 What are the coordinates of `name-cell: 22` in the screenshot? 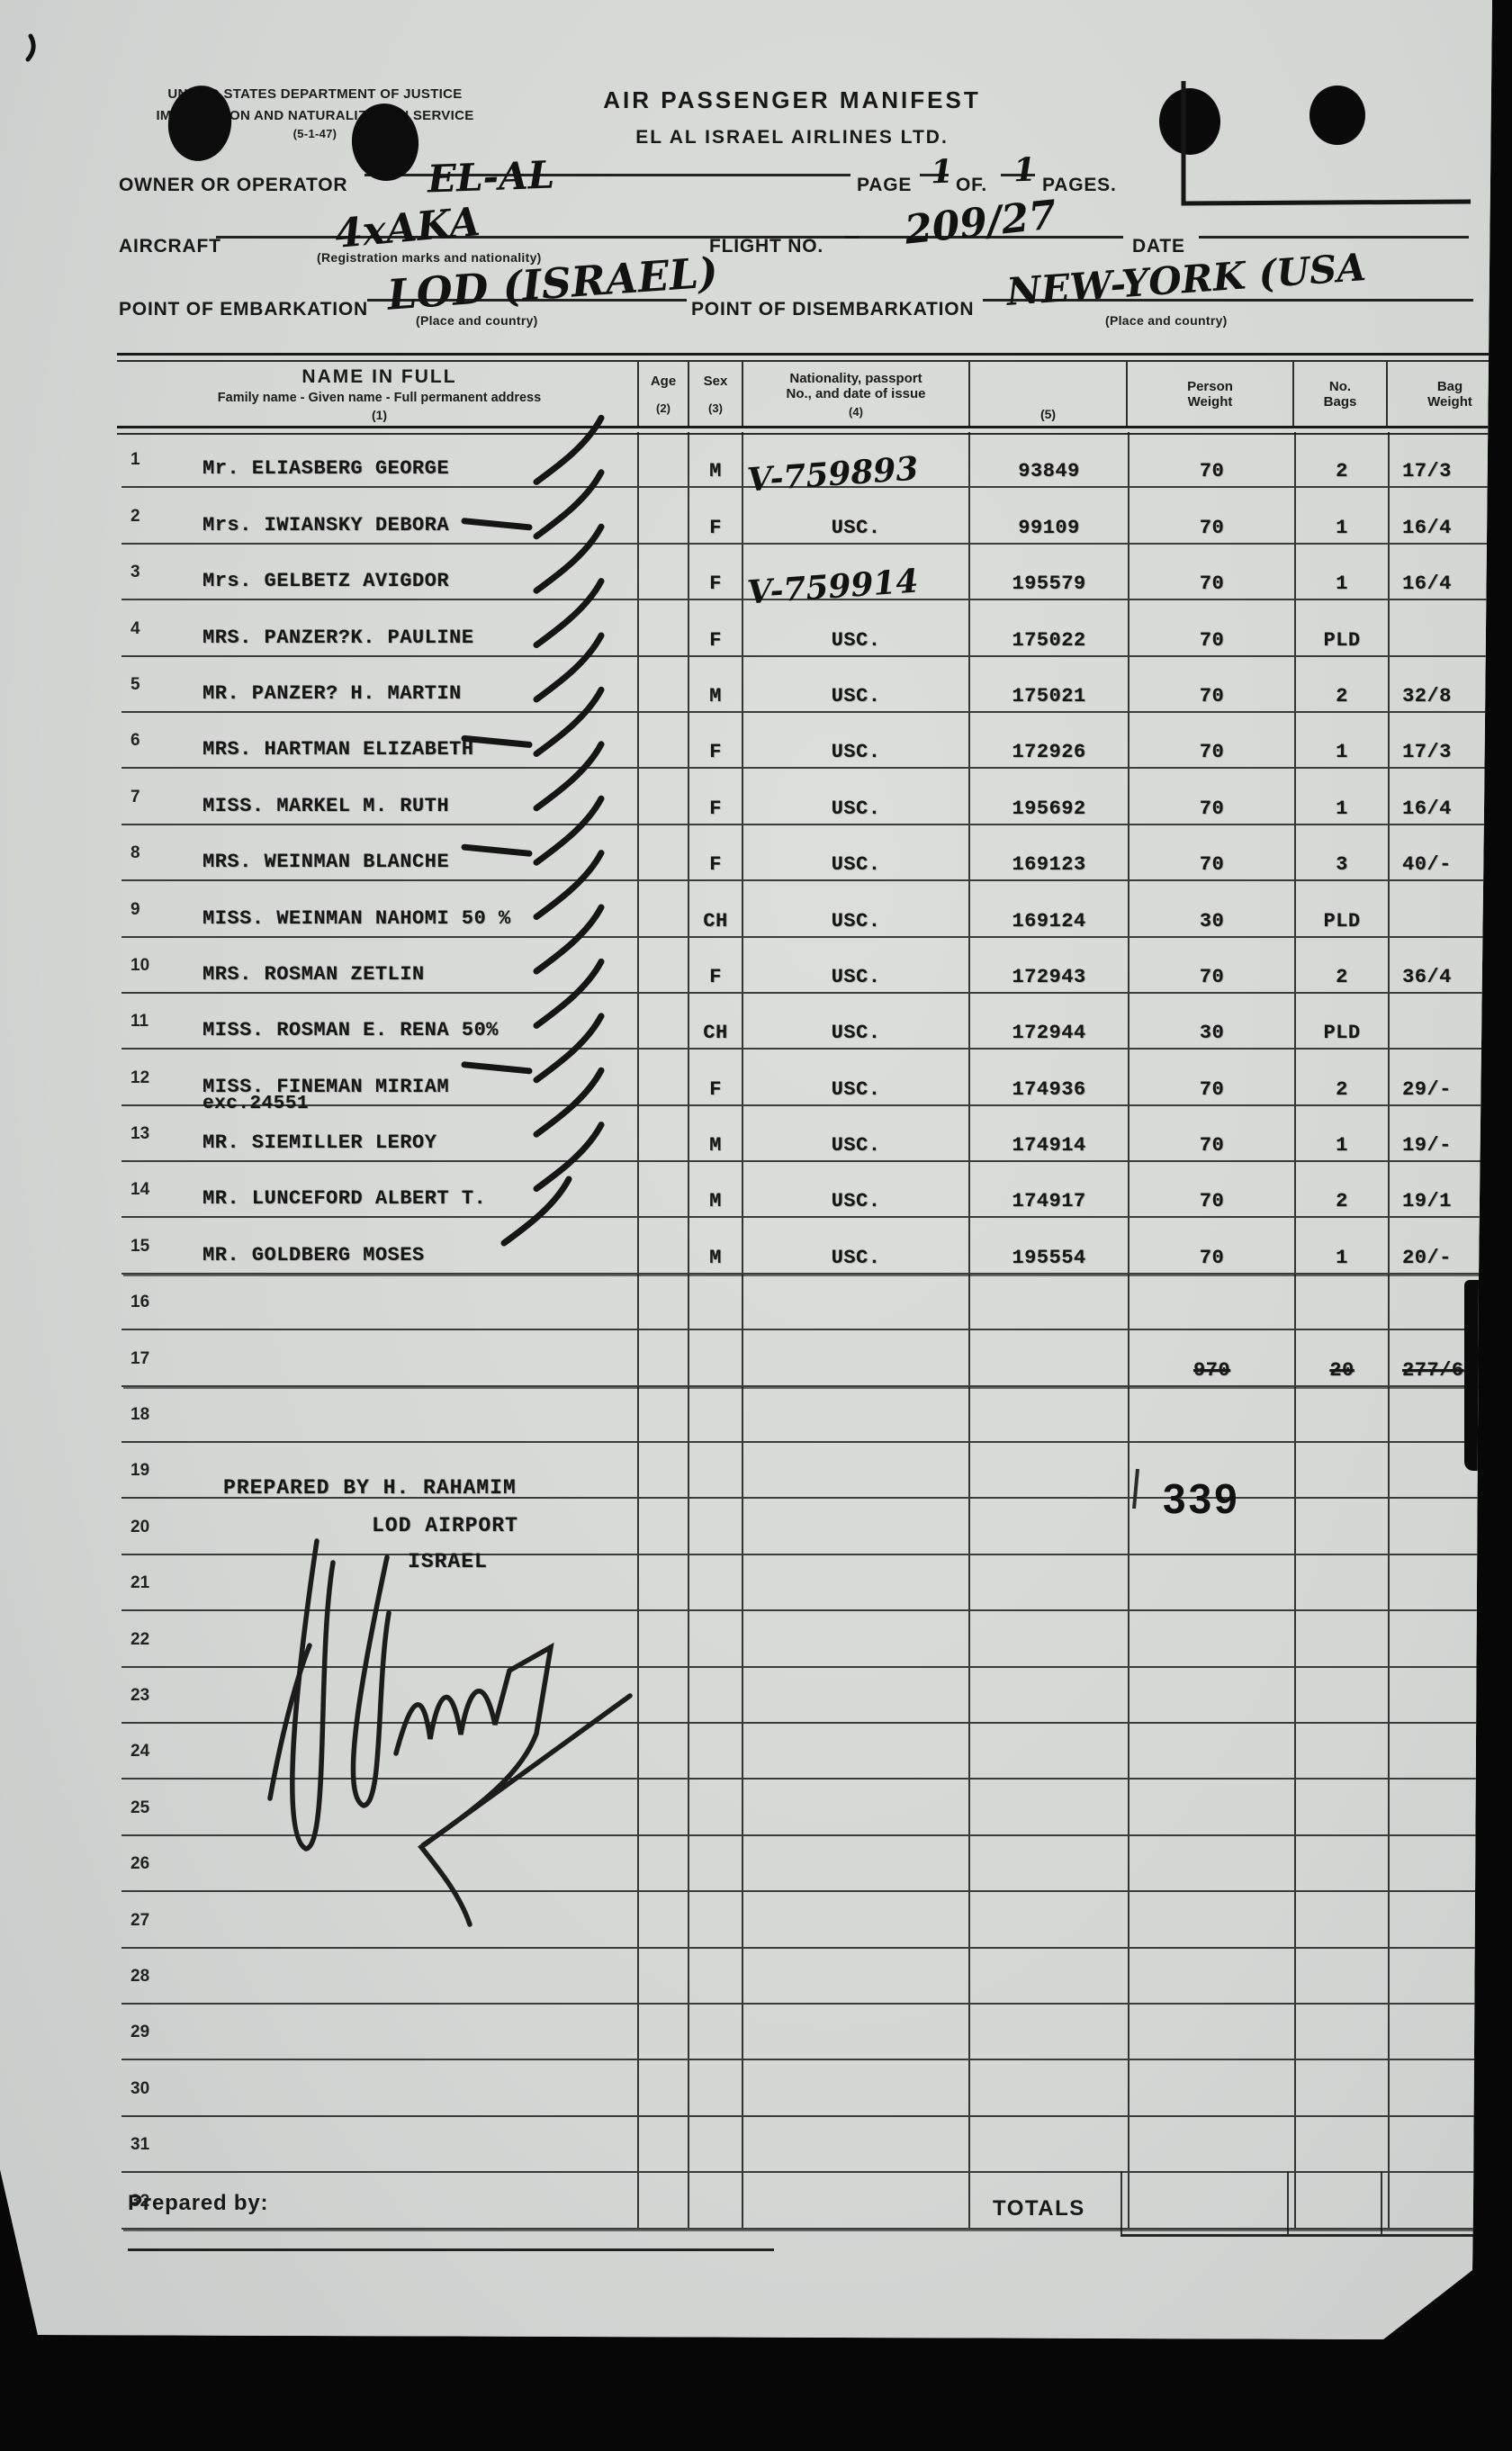 It's located at (379, 1638).